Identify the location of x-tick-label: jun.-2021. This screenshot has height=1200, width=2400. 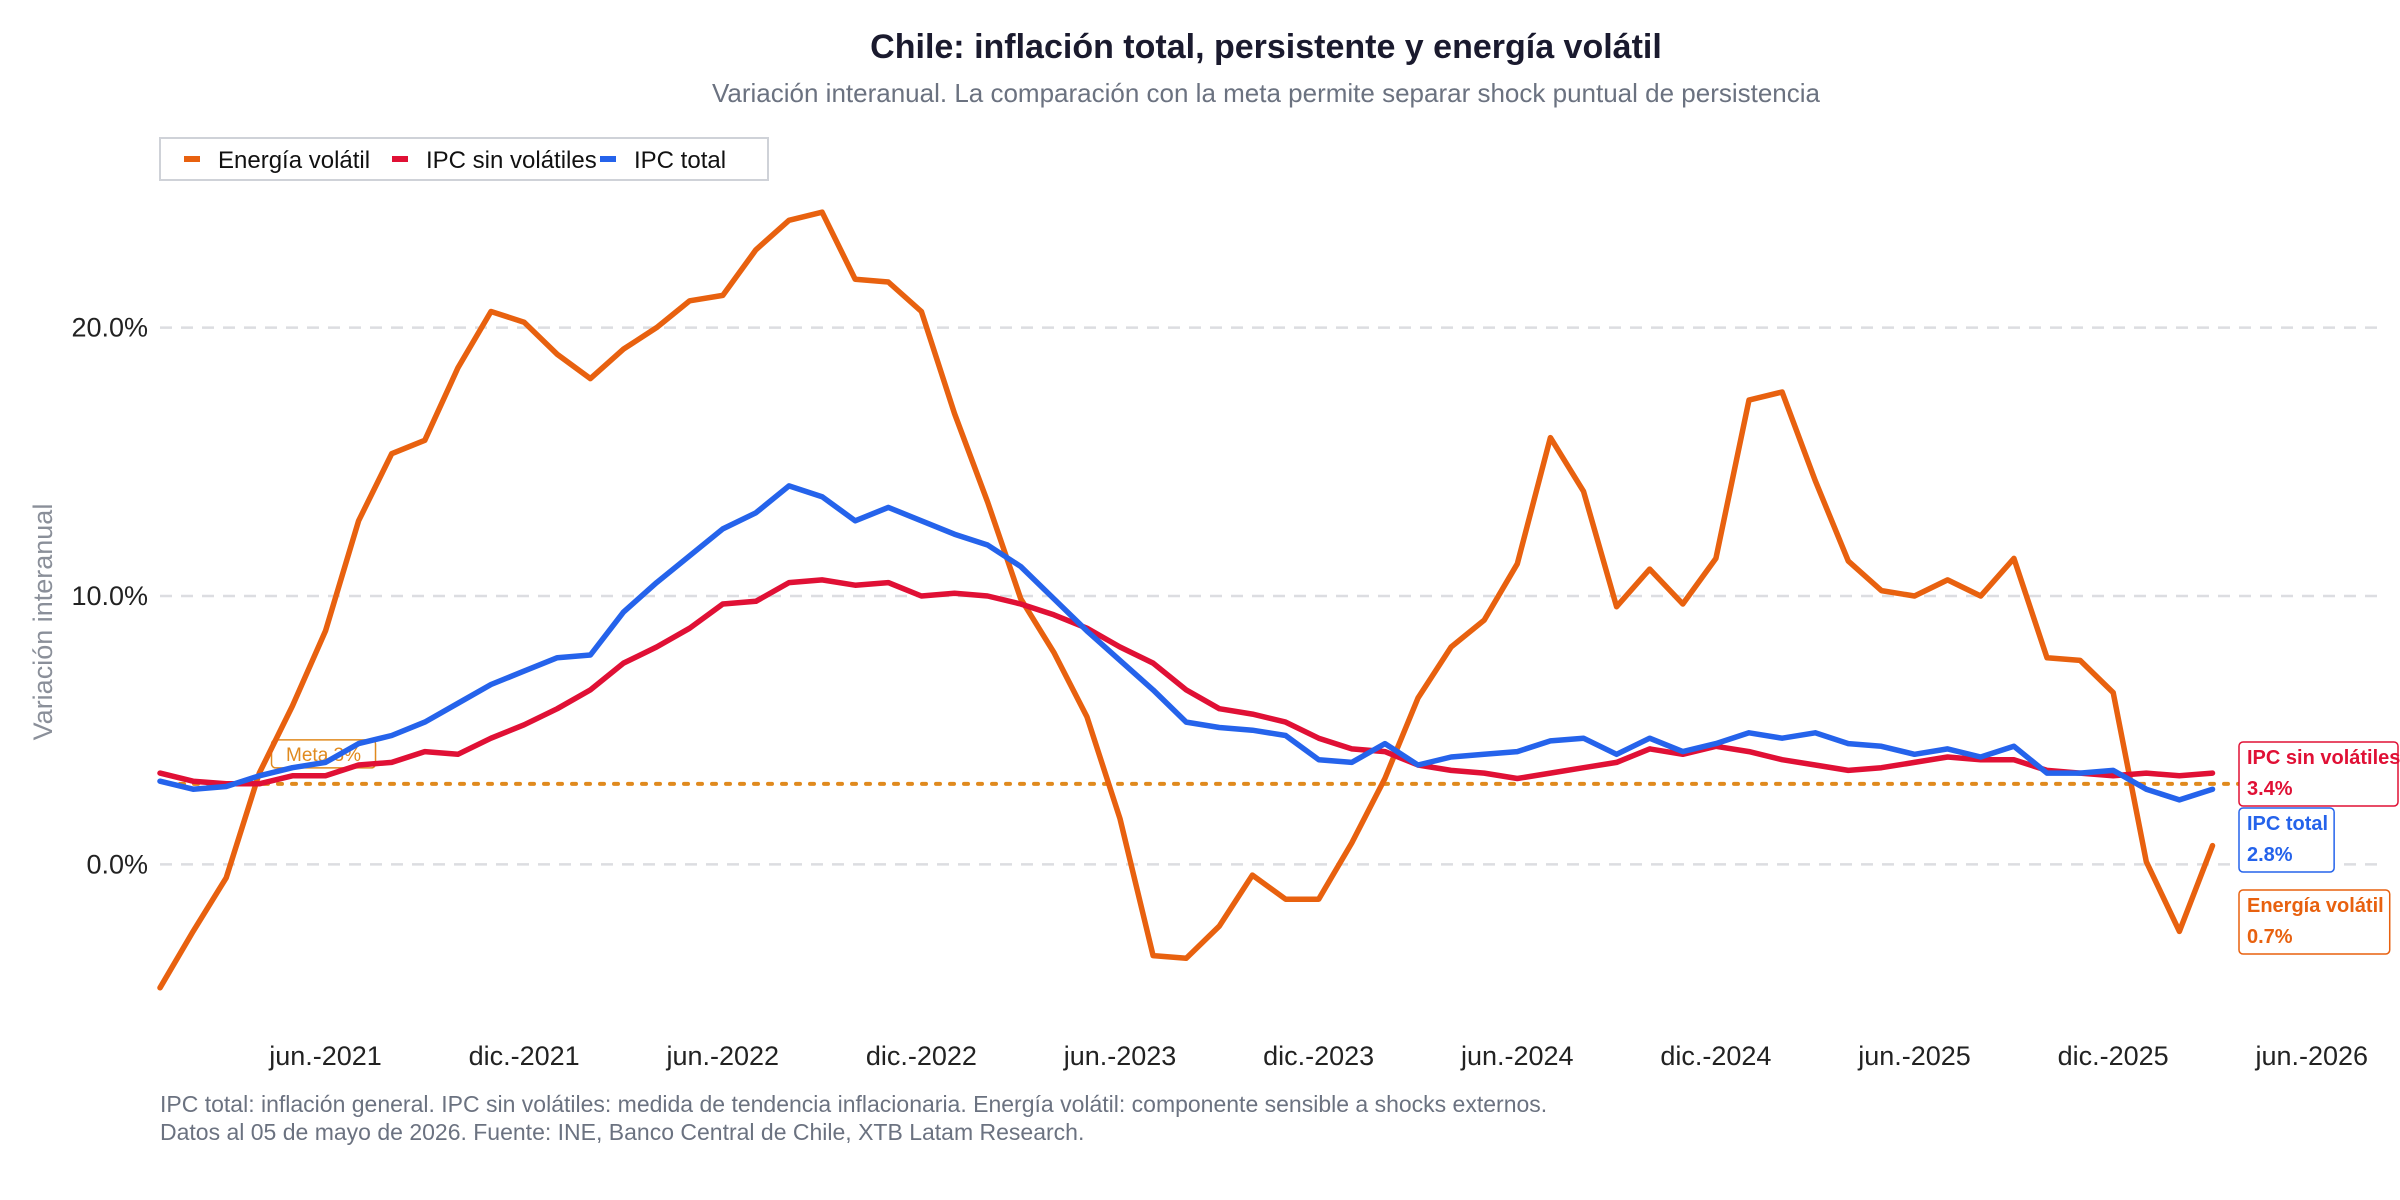
(325, 1056).